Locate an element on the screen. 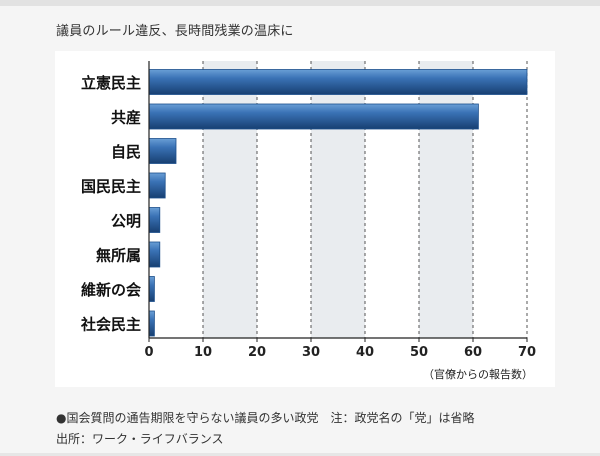  caption-note: ●国会質問の通告期限を守らない議員の多い政党 注：政党名の「党」は省略 is located at coordinates (265, 418).